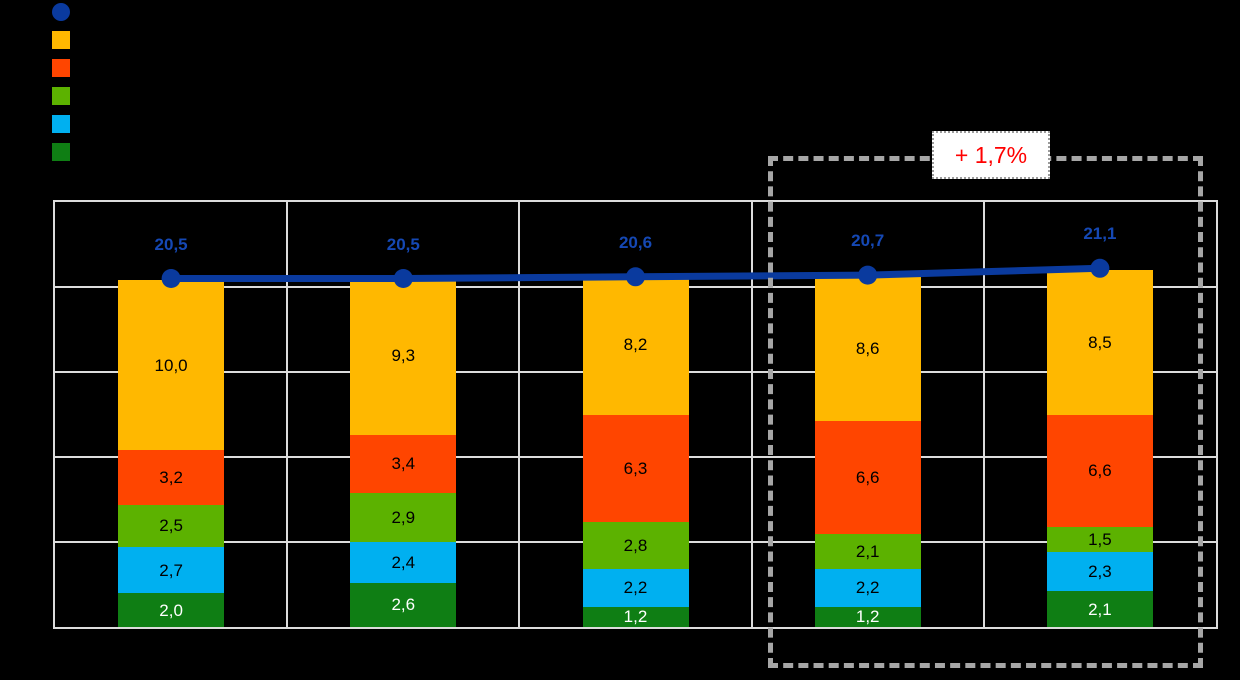 This screenshot has width=1240, height=680. I want to click on legend-marker-series-orange, so click(61, 68).